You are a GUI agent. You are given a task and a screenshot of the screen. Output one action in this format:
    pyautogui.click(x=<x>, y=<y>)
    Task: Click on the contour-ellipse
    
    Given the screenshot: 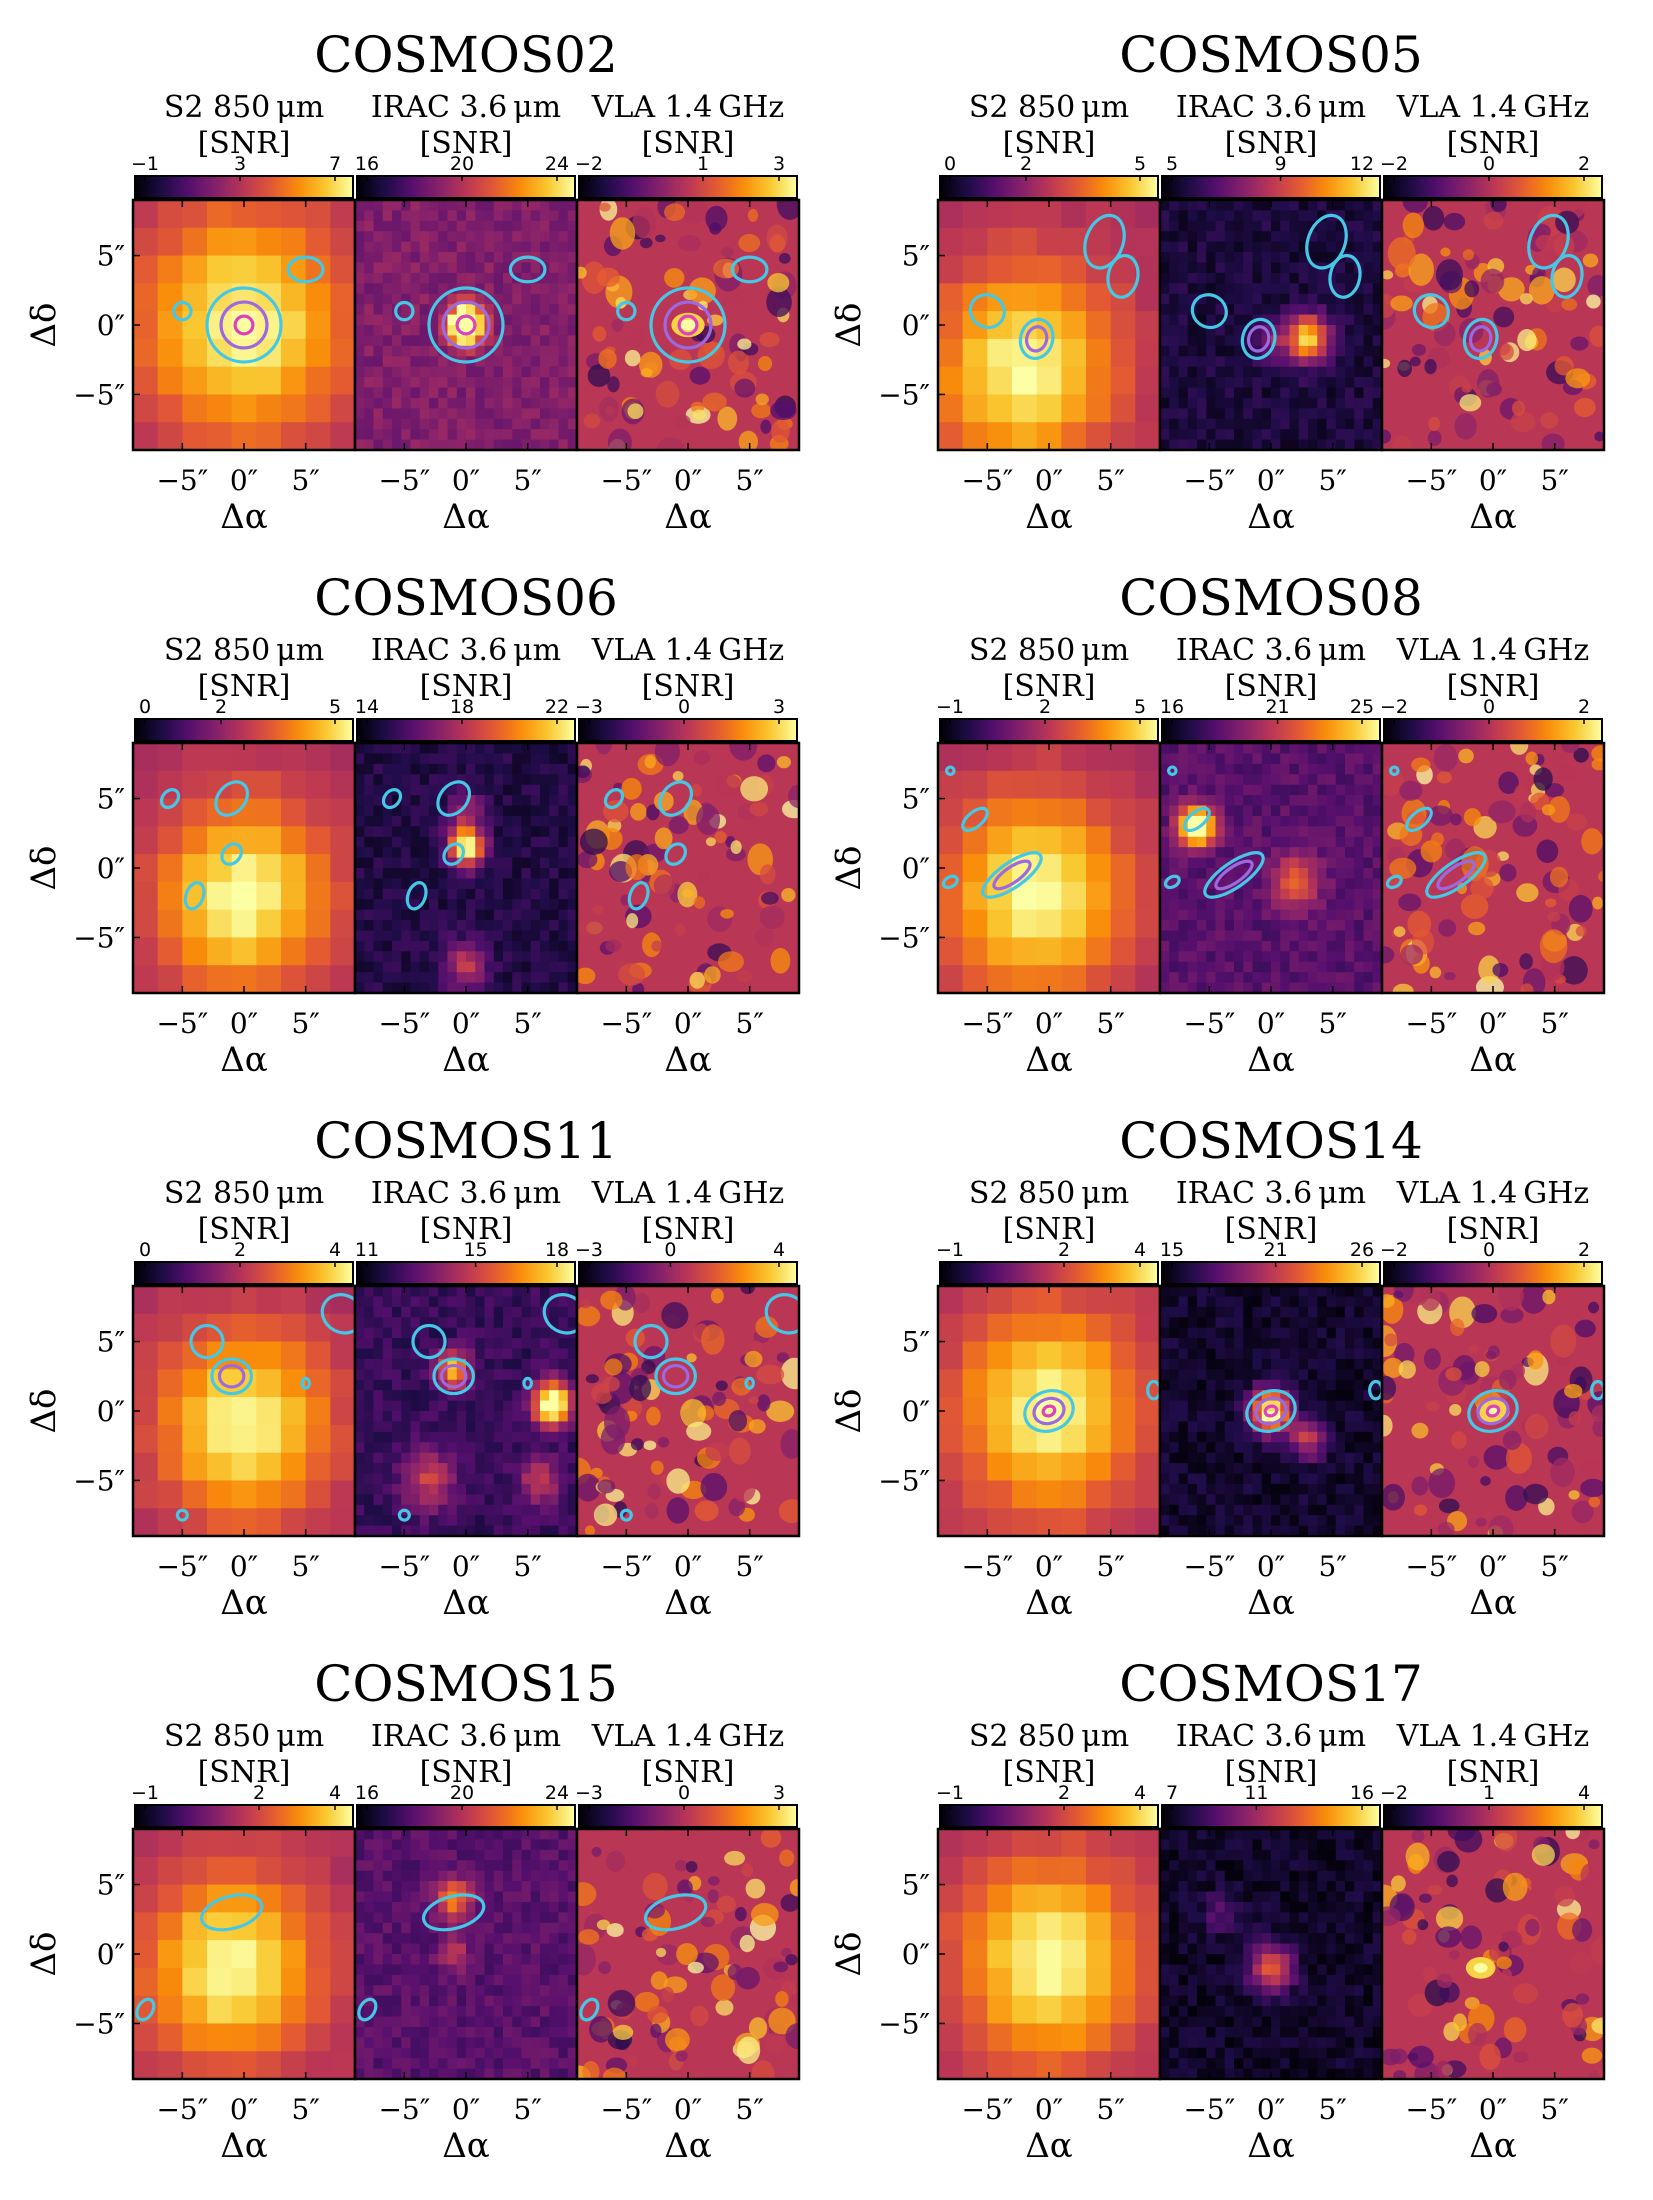 What is the action you would take?
    pyautogui.click(x=749, y=269)
    